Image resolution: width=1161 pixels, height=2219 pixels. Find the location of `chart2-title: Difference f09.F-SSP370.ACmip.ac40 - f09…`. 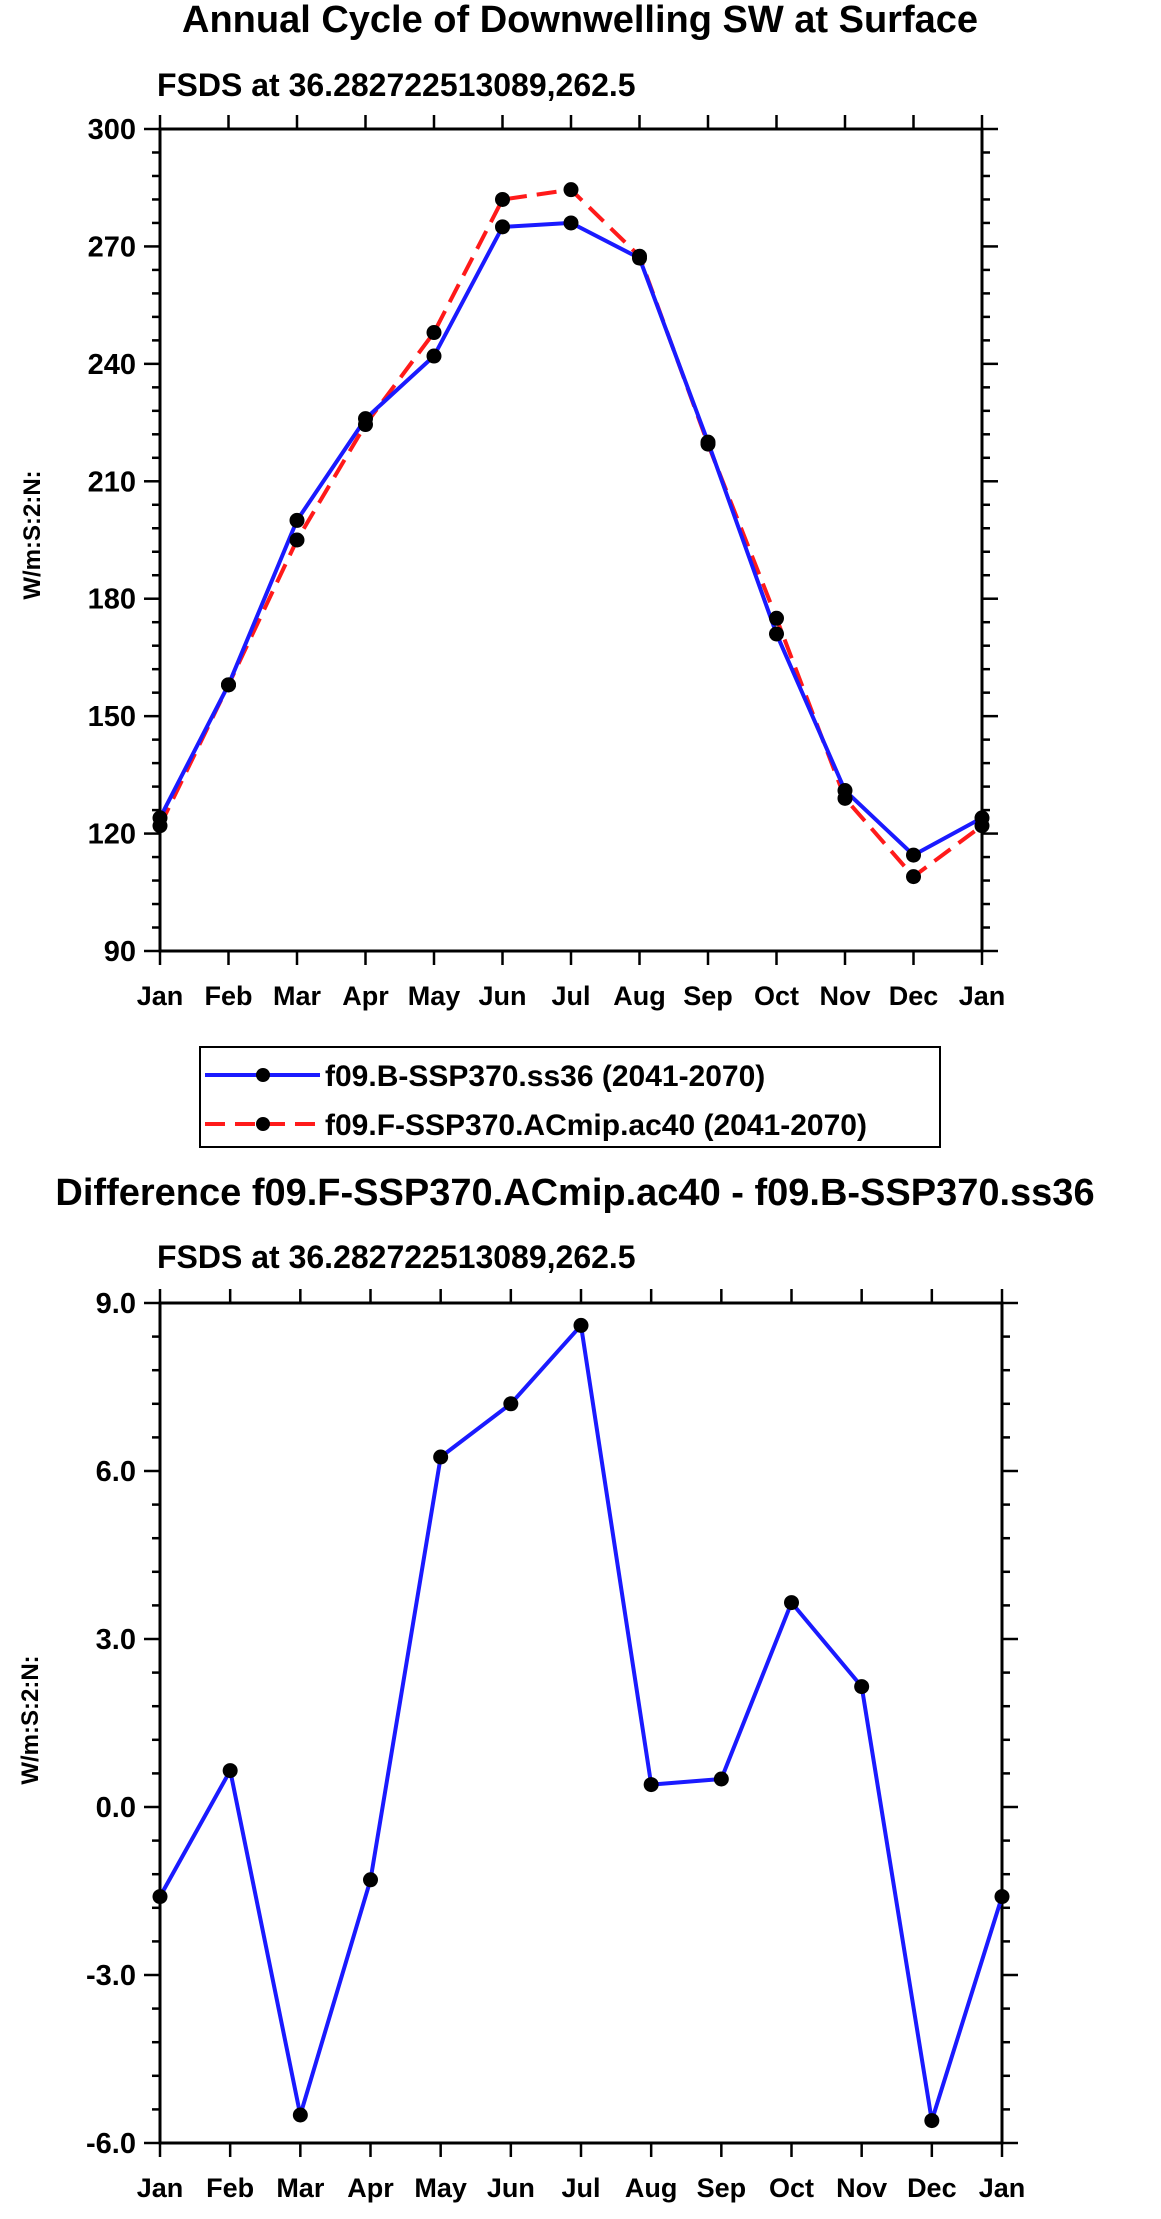

chart2-title: Difference f09.F-SSP370.ACmip.ac40 - f09… is located at coordinates (574, 1193).